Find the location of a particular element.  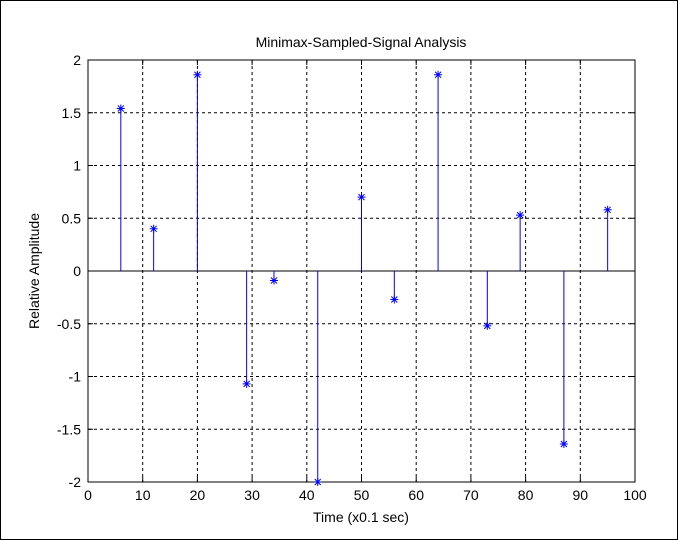

x-tick-label: 30 is located at coordinates (252, 495).